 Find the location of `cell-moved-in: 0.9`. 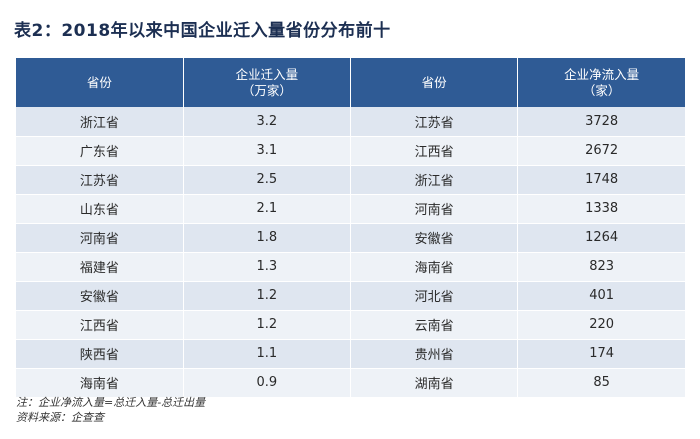

cell-moved-in: 0.9 is located at coordinates (267, 383).